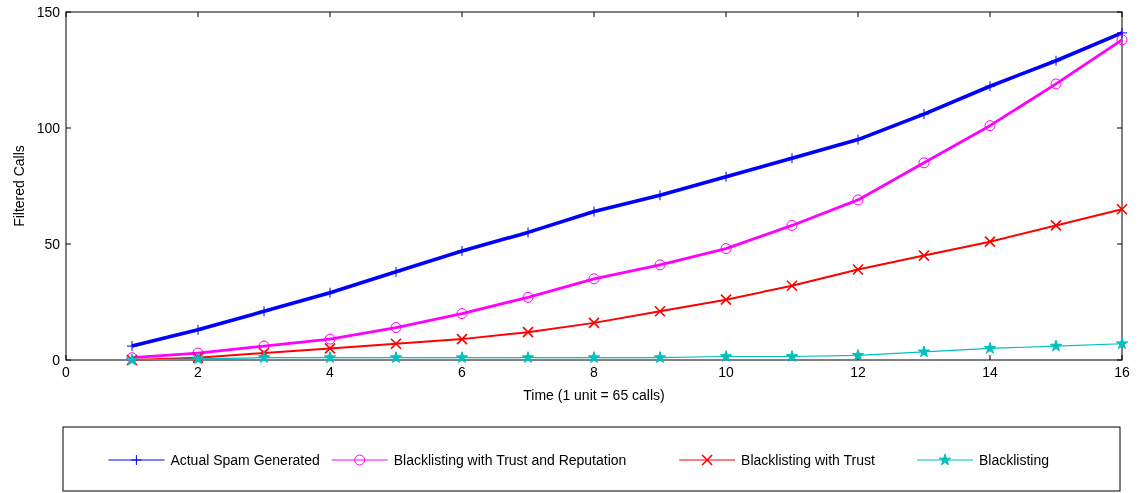 Image resolution: width=1145 pixels, height=493 pixels. What do you see at coordinates (462, 372) in the screenshot?
I see `x-tick-label: 6` at bounding box center [462, 372].